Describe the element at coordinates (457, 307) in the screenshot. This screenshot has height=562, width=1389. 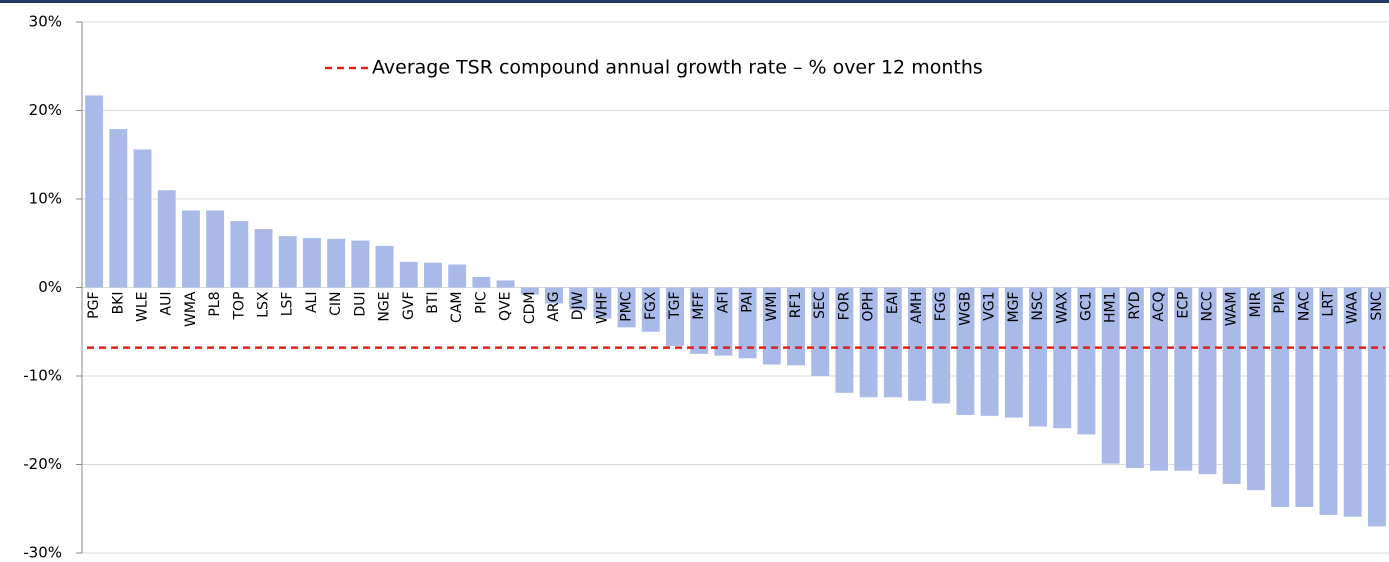
I see `x-tick-label: CAM` at that location.